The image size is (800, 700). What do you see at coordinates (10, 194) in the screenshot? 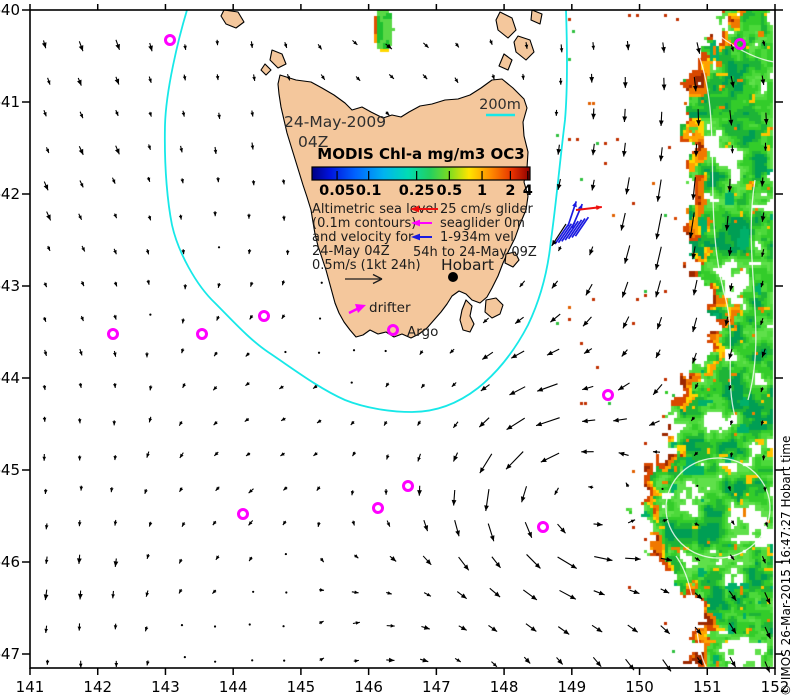
I see `y-tick-label: -42` at bounding box center [10, 194].